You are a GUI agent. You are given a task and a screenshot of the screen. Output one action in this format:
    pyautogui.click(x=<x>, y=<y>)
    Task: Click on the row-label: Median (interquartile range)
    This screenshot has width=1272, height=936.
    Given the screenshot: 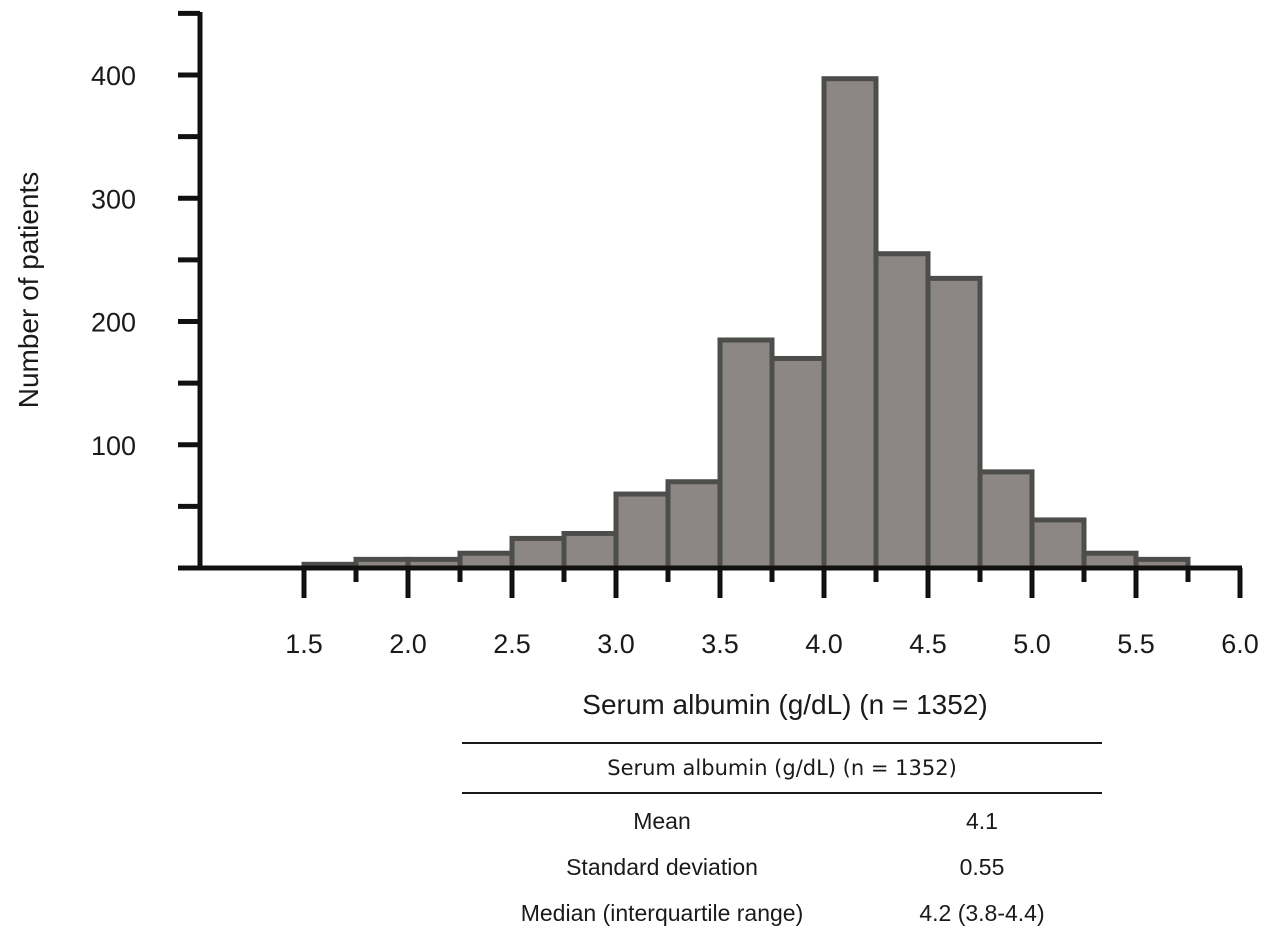 What is the action you would take?
    pyautogui.click(x=662, y=913)
    